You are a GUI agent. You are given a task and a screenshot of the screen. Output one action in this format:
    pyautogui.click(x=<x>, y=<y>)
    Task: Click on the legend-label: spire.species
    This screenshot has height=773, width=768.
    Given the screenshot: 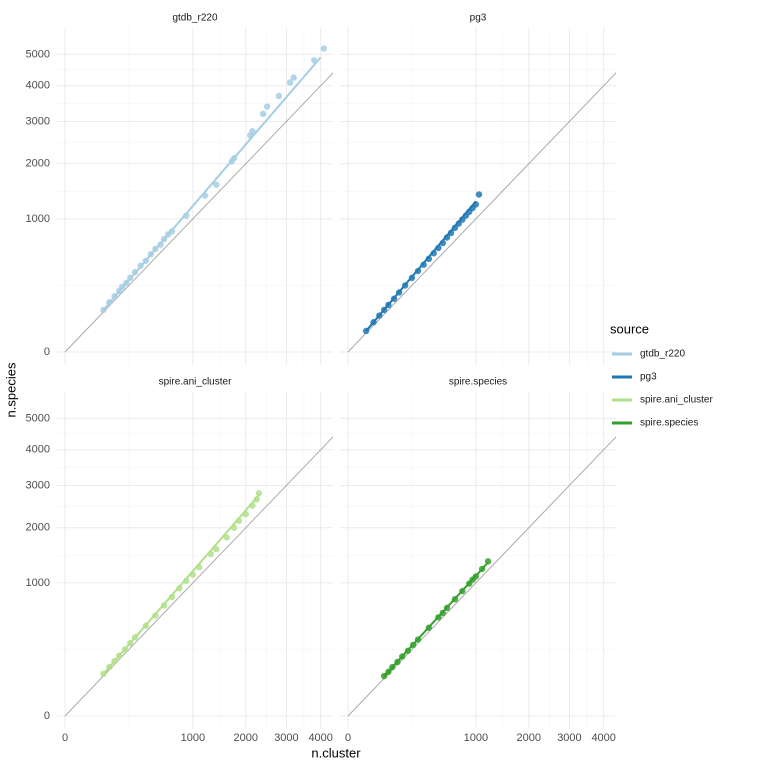 What is the action you would take?
    pyautogui.click(x=669, y=423)
    